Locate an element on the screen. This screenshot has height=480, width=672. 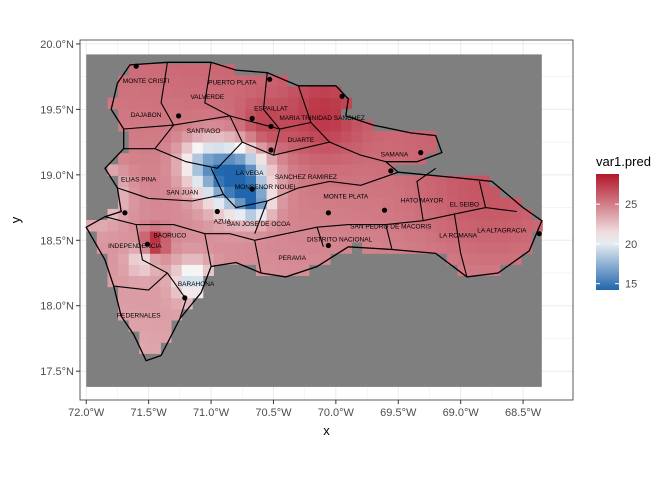
province-label: VALVERDE is located at coordinates (207, 97).